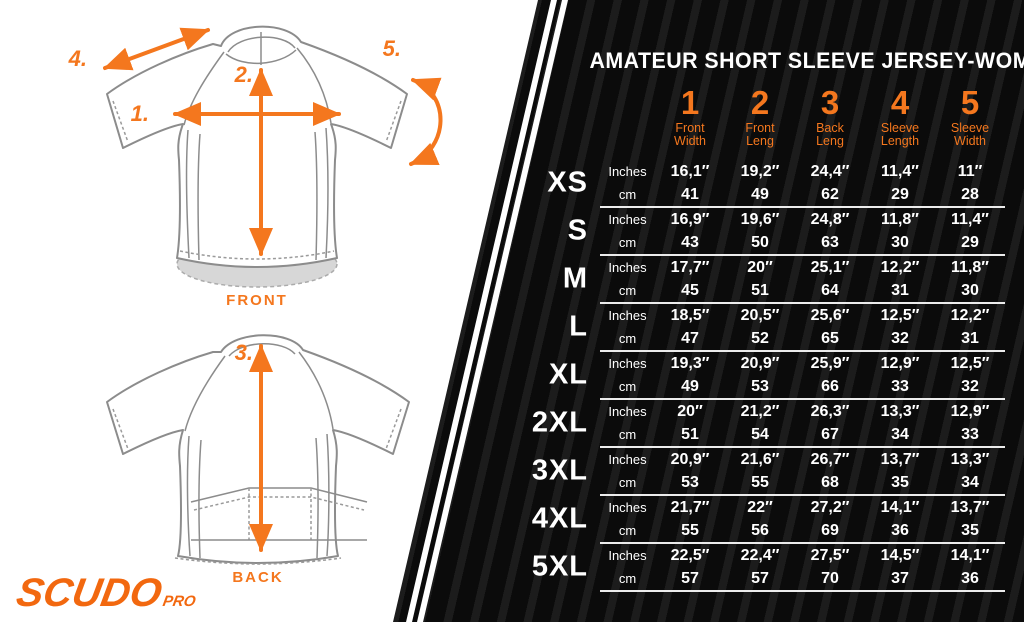 This screenshot has width=1024, height=622. Describe the element at coordinates (970, 434) in the screenshot. I see `measurement-value: 33` at that location.